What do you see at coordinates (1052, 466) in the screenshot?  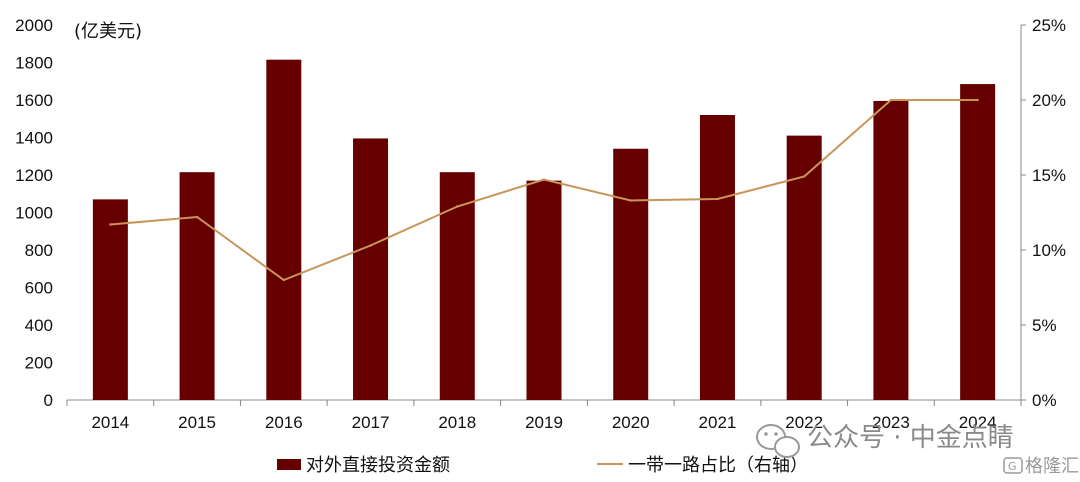 I see `watermark-brand: 格隆汇` at bounding box center [1052, 466].